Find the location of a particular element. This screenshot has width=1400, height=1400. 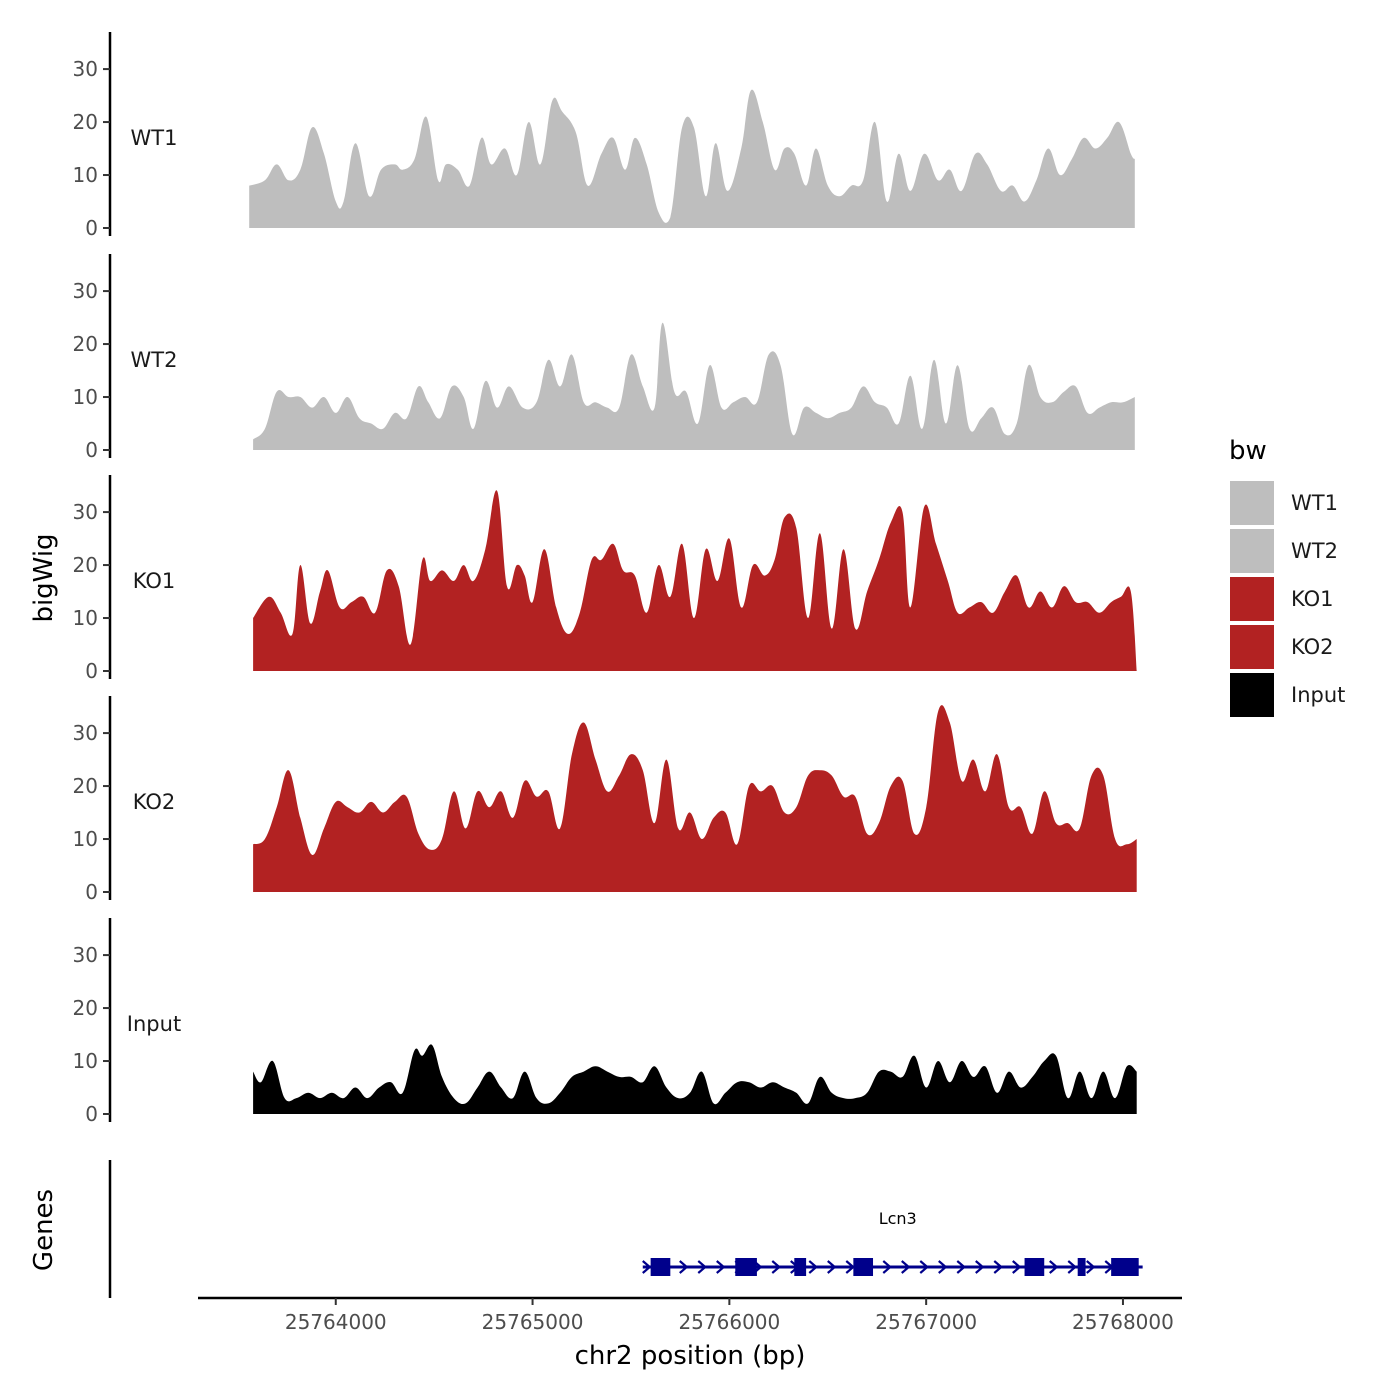

coverage-area-input is located at coordinates (695, 1079).